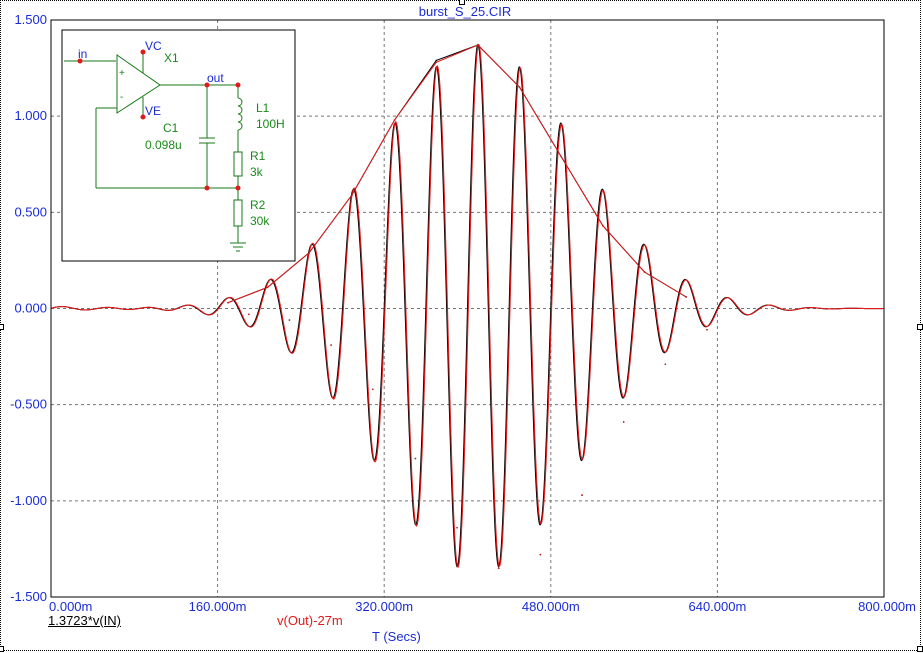 This screenshot has height=653, width=923. I want to click on label-c1-value: 0.098u, so click(163, 145).